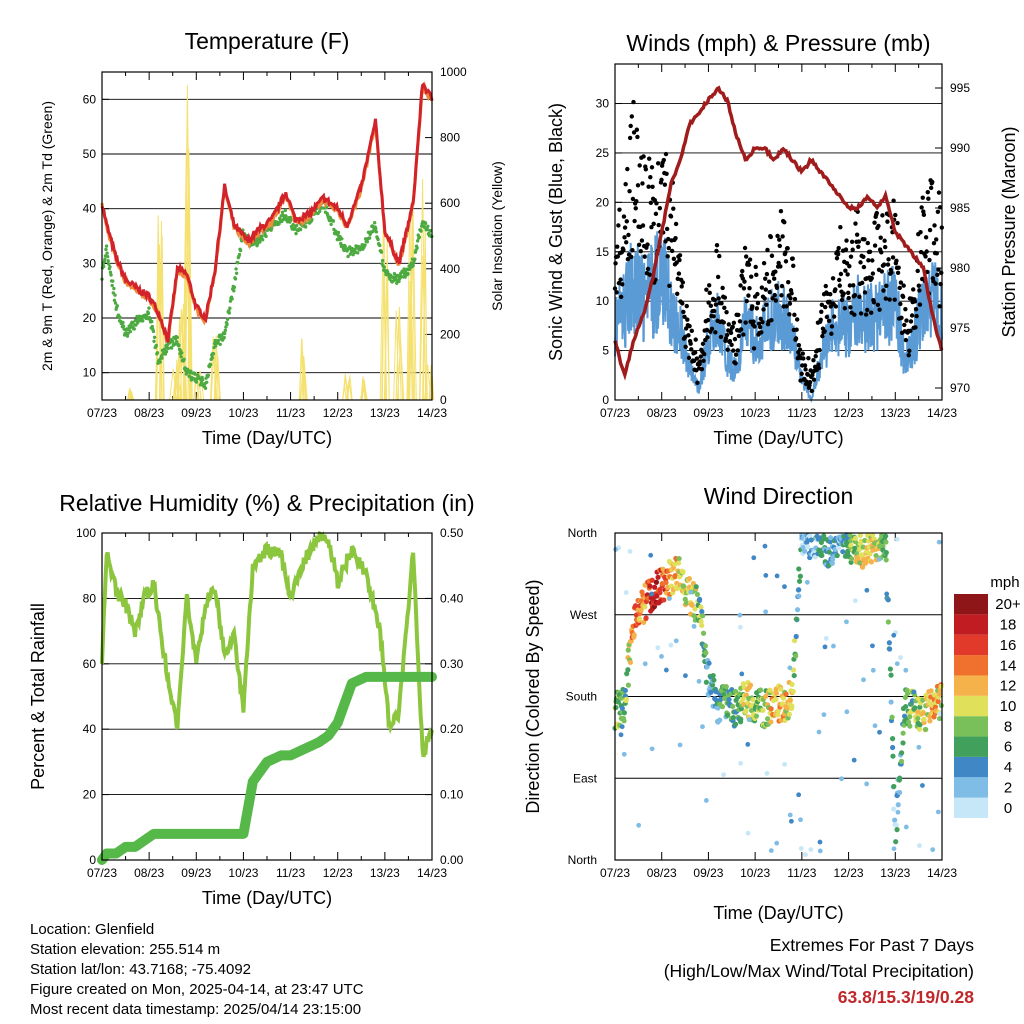 The width and height of the screenshot is (1024, 1024). I want to click on direction-xlabel: Time (Day/UTC), so click(778, 913).